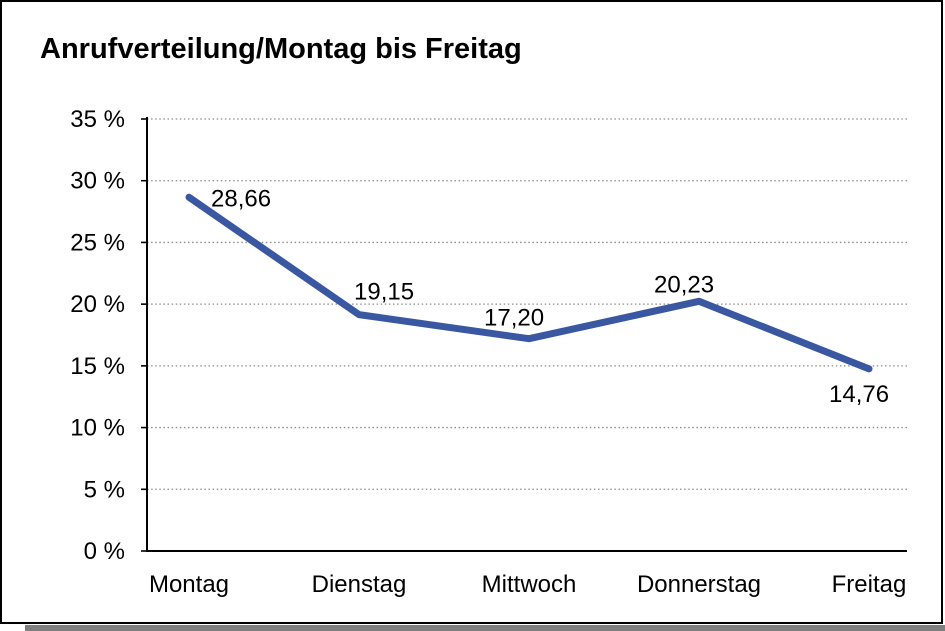 The height and width of the screenshot is (631, 945). Describe the element at coordinates (97, 119) in the screenshot. I see `y-tick-label: 35 %` at that location.